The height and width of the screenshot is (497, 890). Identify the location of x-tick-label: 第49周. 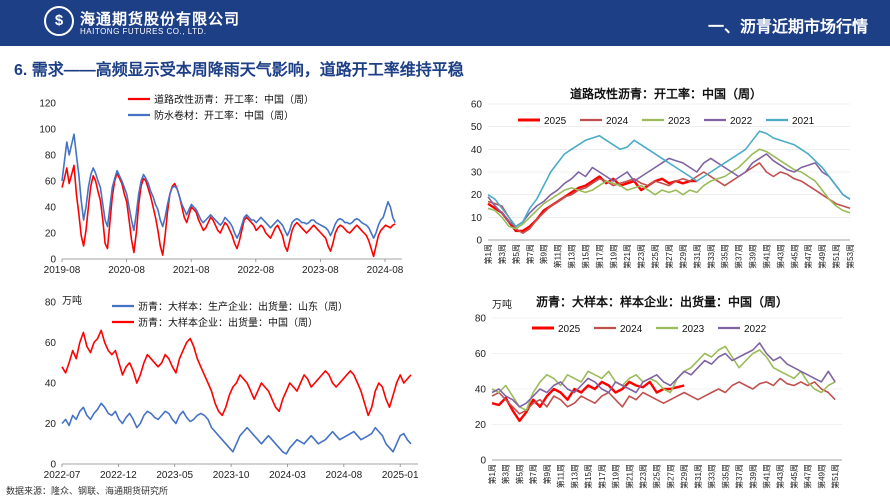
(822, 256).